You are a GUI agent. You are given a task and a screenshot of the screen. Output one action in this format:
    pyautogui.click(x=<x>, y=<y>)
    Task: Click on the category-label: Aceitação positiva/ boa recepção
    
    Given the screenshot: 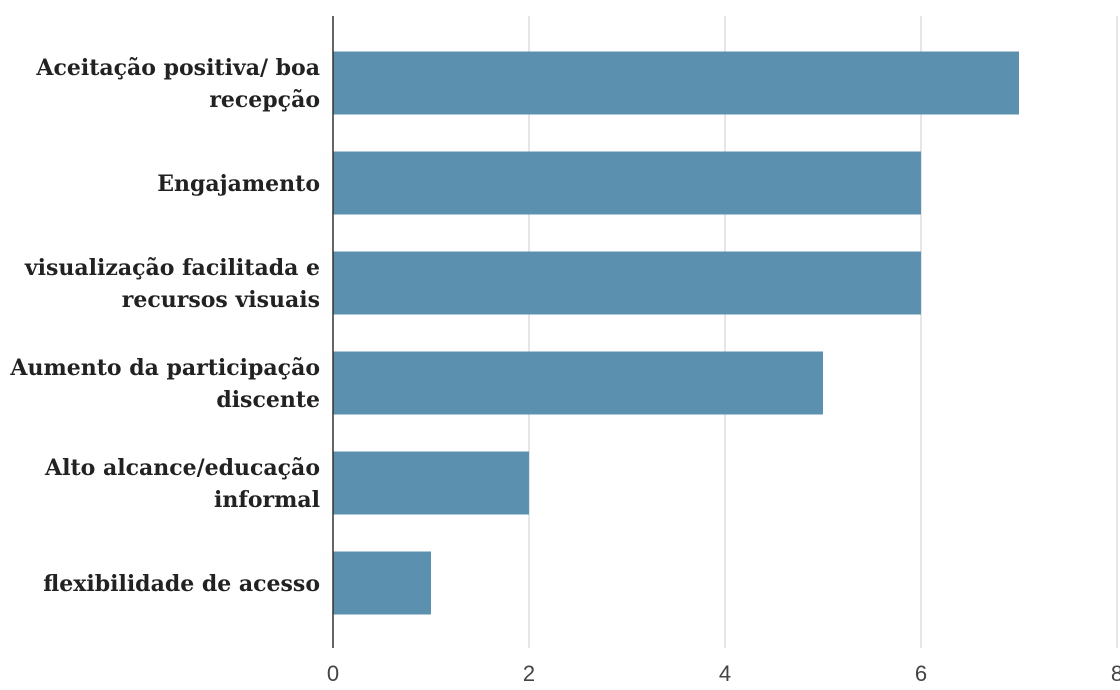 What is the action you would take?
    pyautogui.click(x=177, y=84)
    